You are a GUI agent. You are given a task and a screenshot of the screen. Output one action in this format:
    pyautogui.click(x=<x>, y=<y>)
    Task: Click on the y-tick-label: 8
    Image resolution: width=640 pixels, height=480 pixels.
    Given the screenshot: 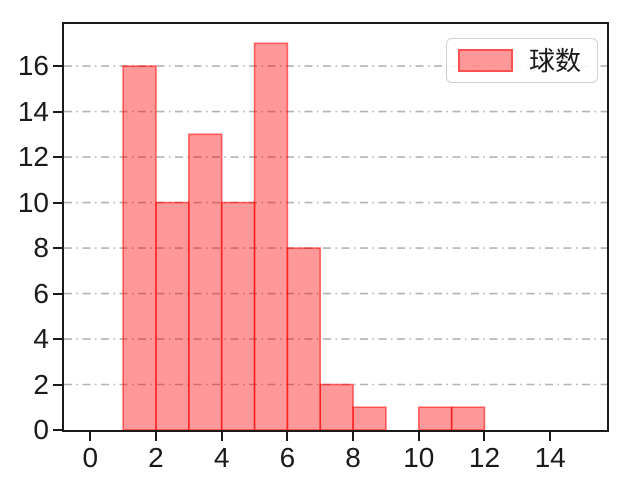 What is the action you would take?
    pyautogui.click(x=41, y=248)
    